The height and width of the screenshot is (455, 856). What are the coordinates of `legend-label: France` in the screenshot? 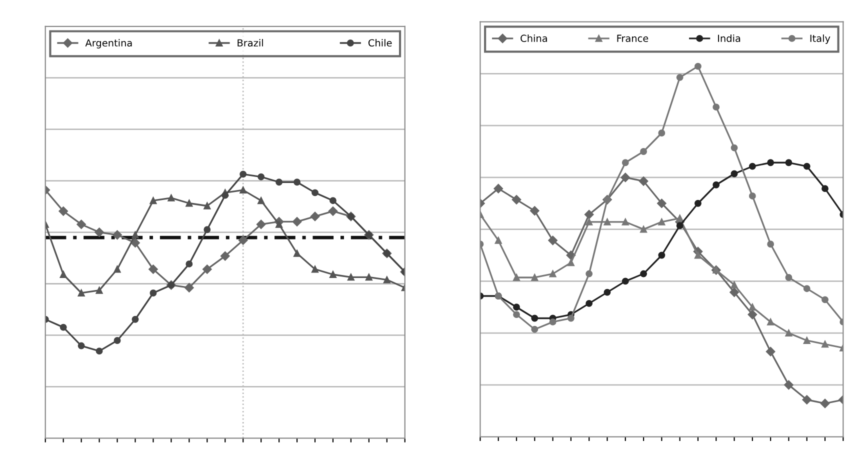 It's located at (632, 38).